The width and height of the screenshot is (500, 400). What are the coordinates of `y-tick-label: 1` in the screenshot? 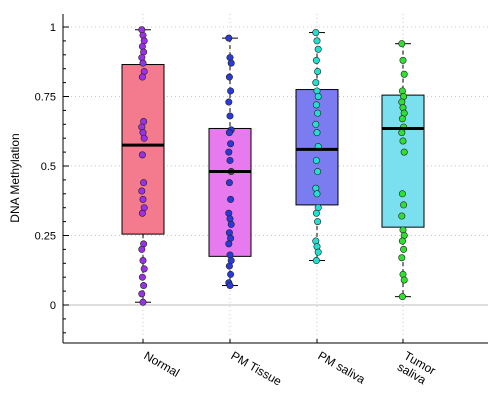 It's located at (53, 28).